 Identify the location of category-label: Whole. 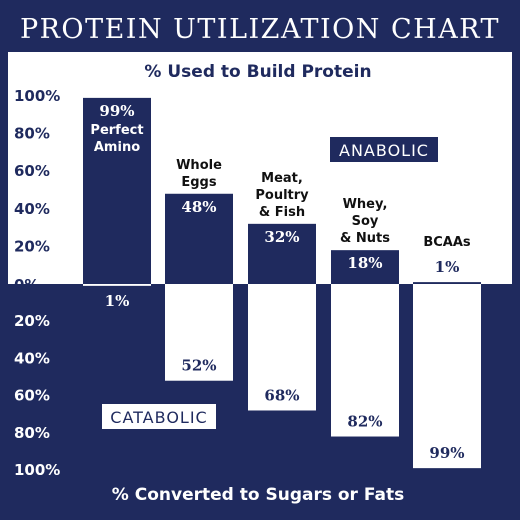
(199, 165).